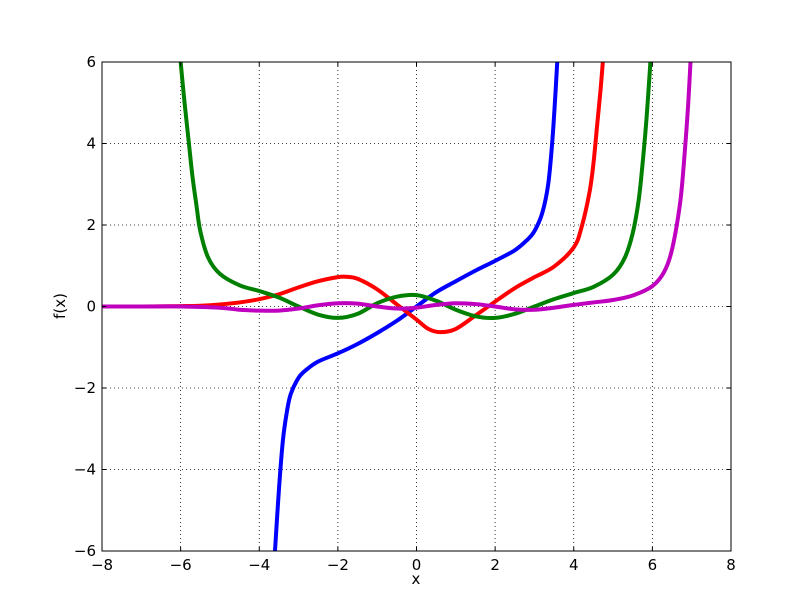  What do you see at coordinates (91, 225) in the screenshot?
I see `y-tick-label: 2` at bounding box center [91, 225].